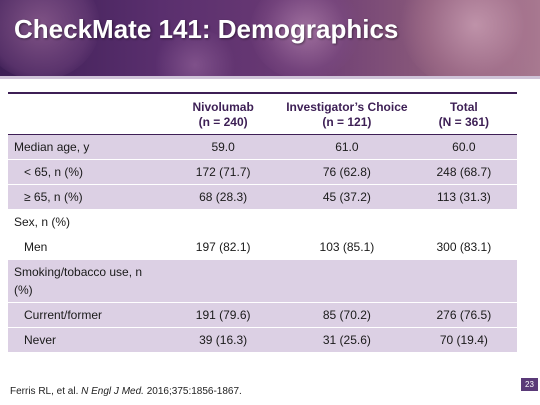 This screenshot has width=540, height=405. What do you see at coordinates (347, 197) in the screenshot?
I see `cell-investigators-choice: 45 (37.2)` at bounding box center [347, 197].